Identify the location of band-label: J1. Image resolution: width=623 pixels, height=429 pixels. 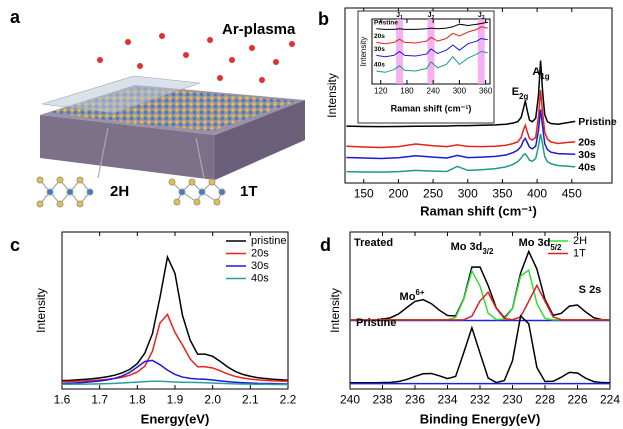
(399, 16).